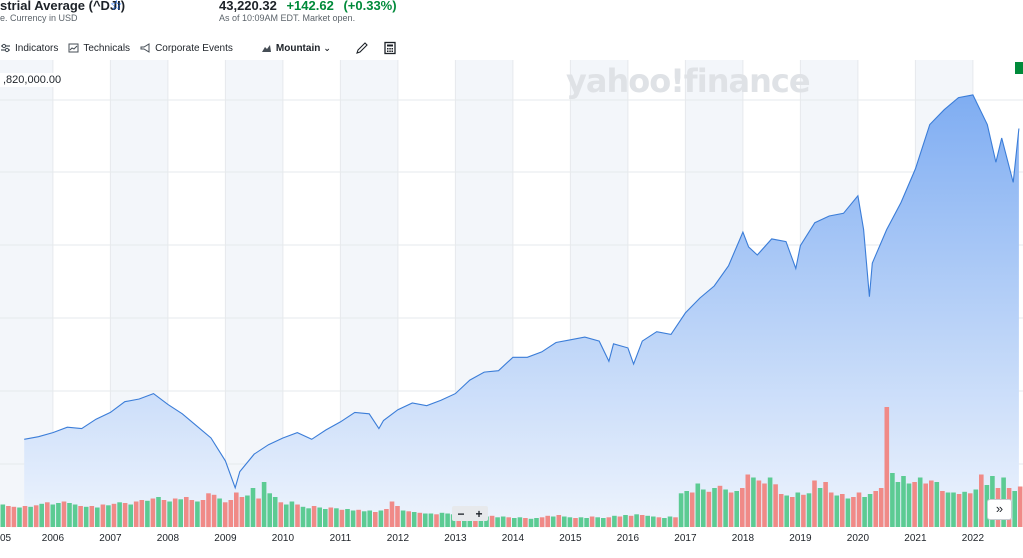 The height and width of the screenshot is (558, 1023). Describe the element at coordinates (37, 48) in the screenshot. I see `indicators-label: Indicators` at that location.